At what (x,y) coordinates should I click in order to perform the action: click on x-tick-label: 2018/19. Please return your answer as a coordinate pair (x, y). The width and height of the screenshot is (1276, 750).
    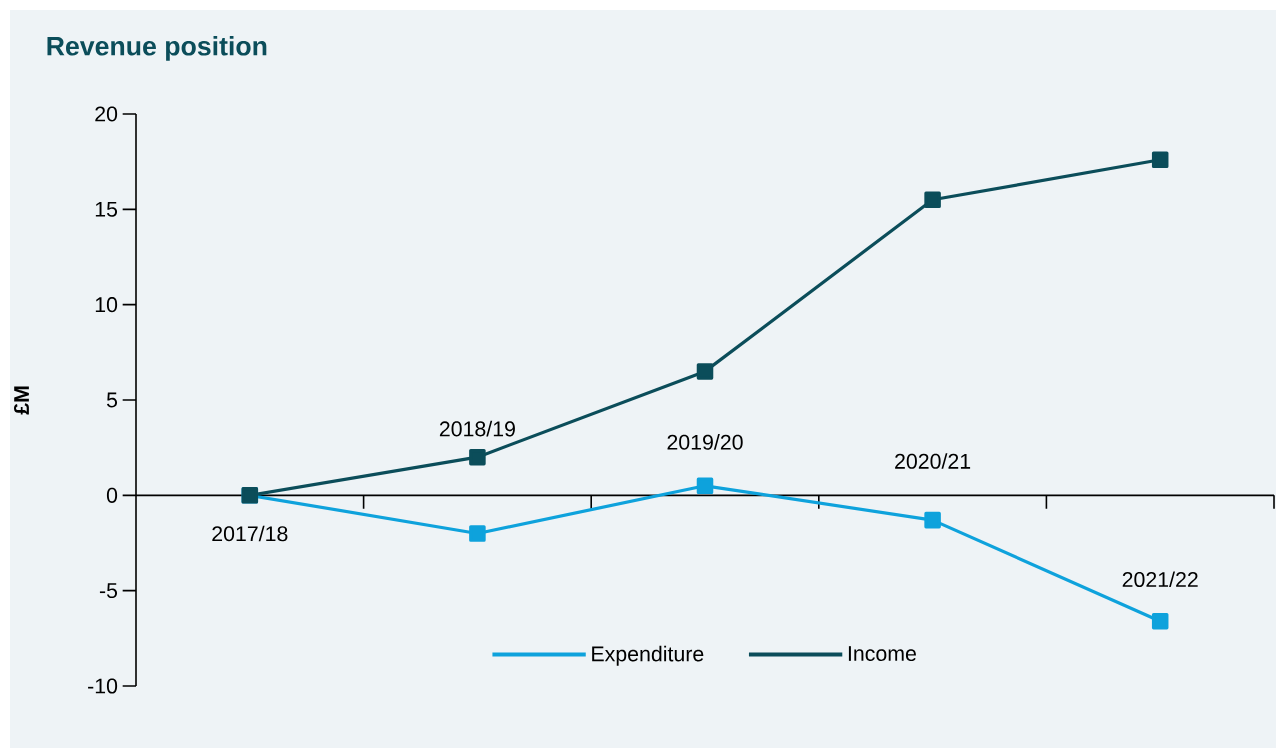
    Looking at the image, I should click on (477, 428).